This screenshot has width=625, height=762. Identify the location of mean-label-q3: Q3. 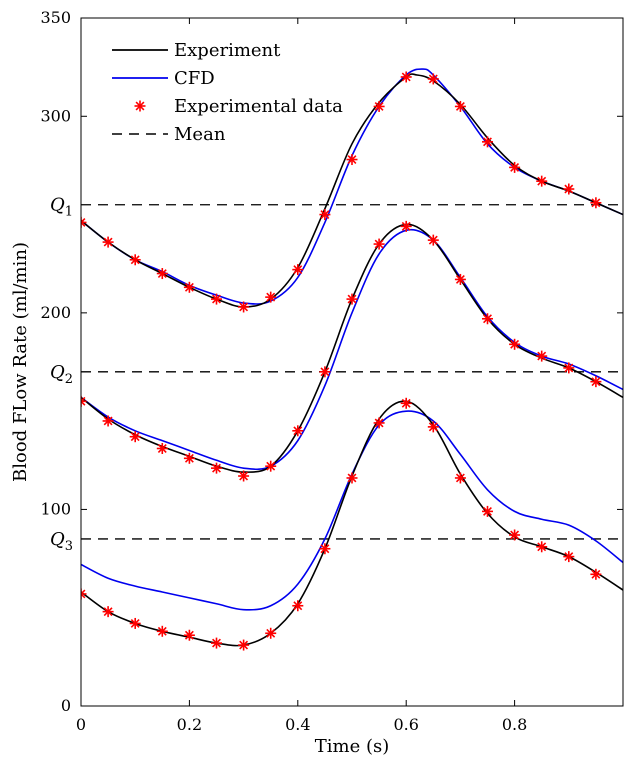
(61, 541).